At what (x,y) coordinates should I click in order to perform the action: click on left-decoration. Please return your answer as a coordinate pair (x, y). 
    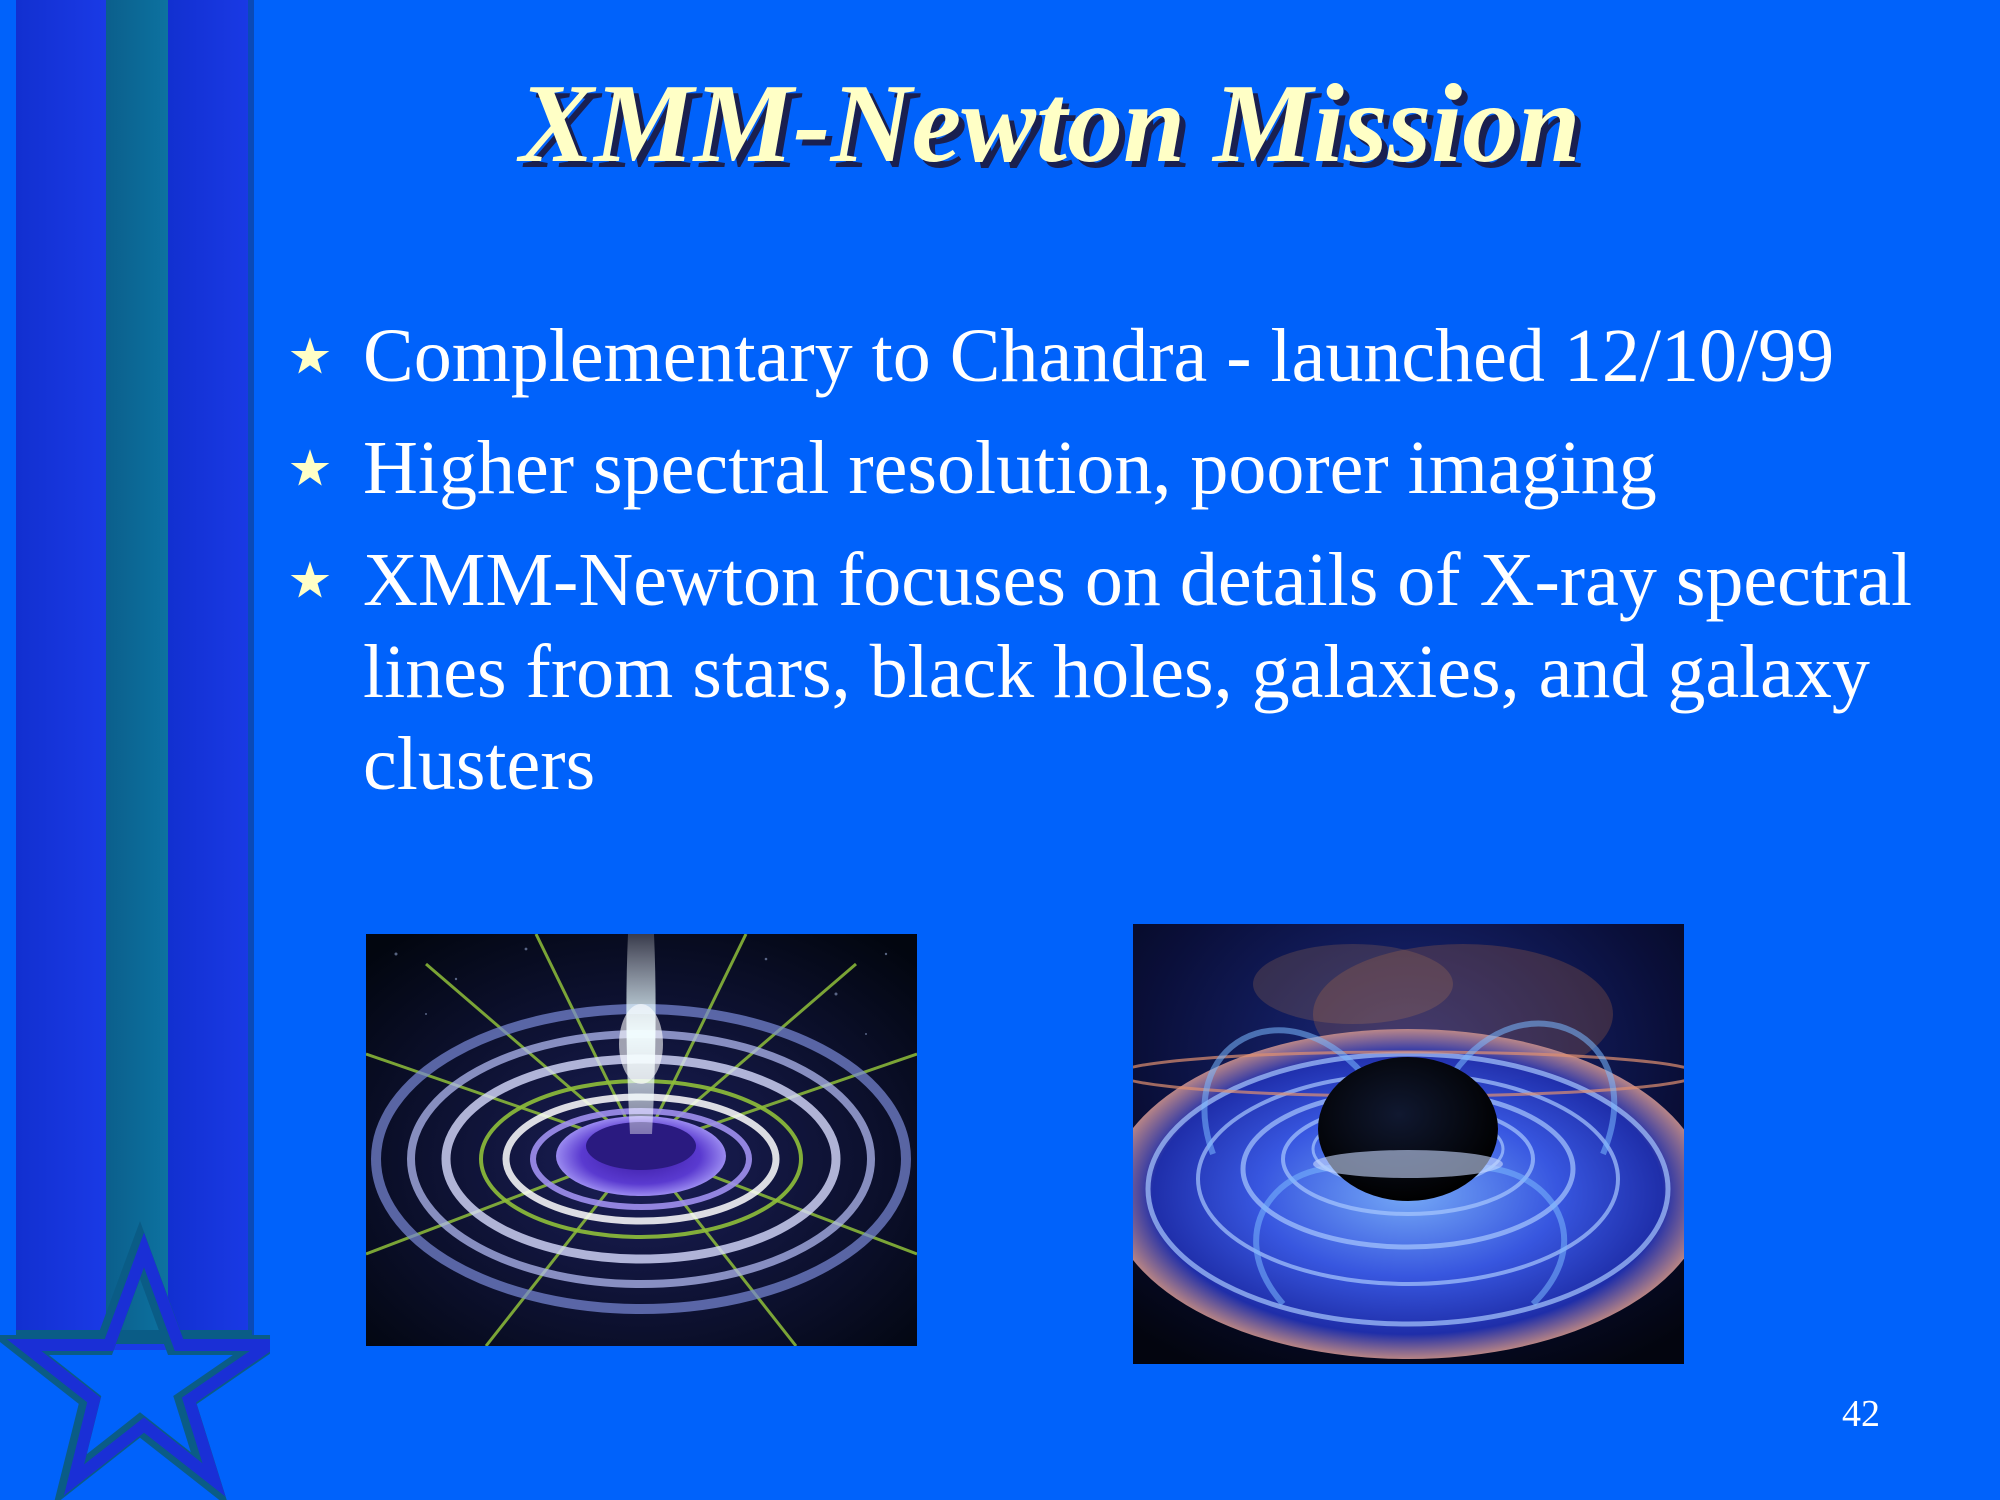
    Looking at the image, I should click on (135, 750).